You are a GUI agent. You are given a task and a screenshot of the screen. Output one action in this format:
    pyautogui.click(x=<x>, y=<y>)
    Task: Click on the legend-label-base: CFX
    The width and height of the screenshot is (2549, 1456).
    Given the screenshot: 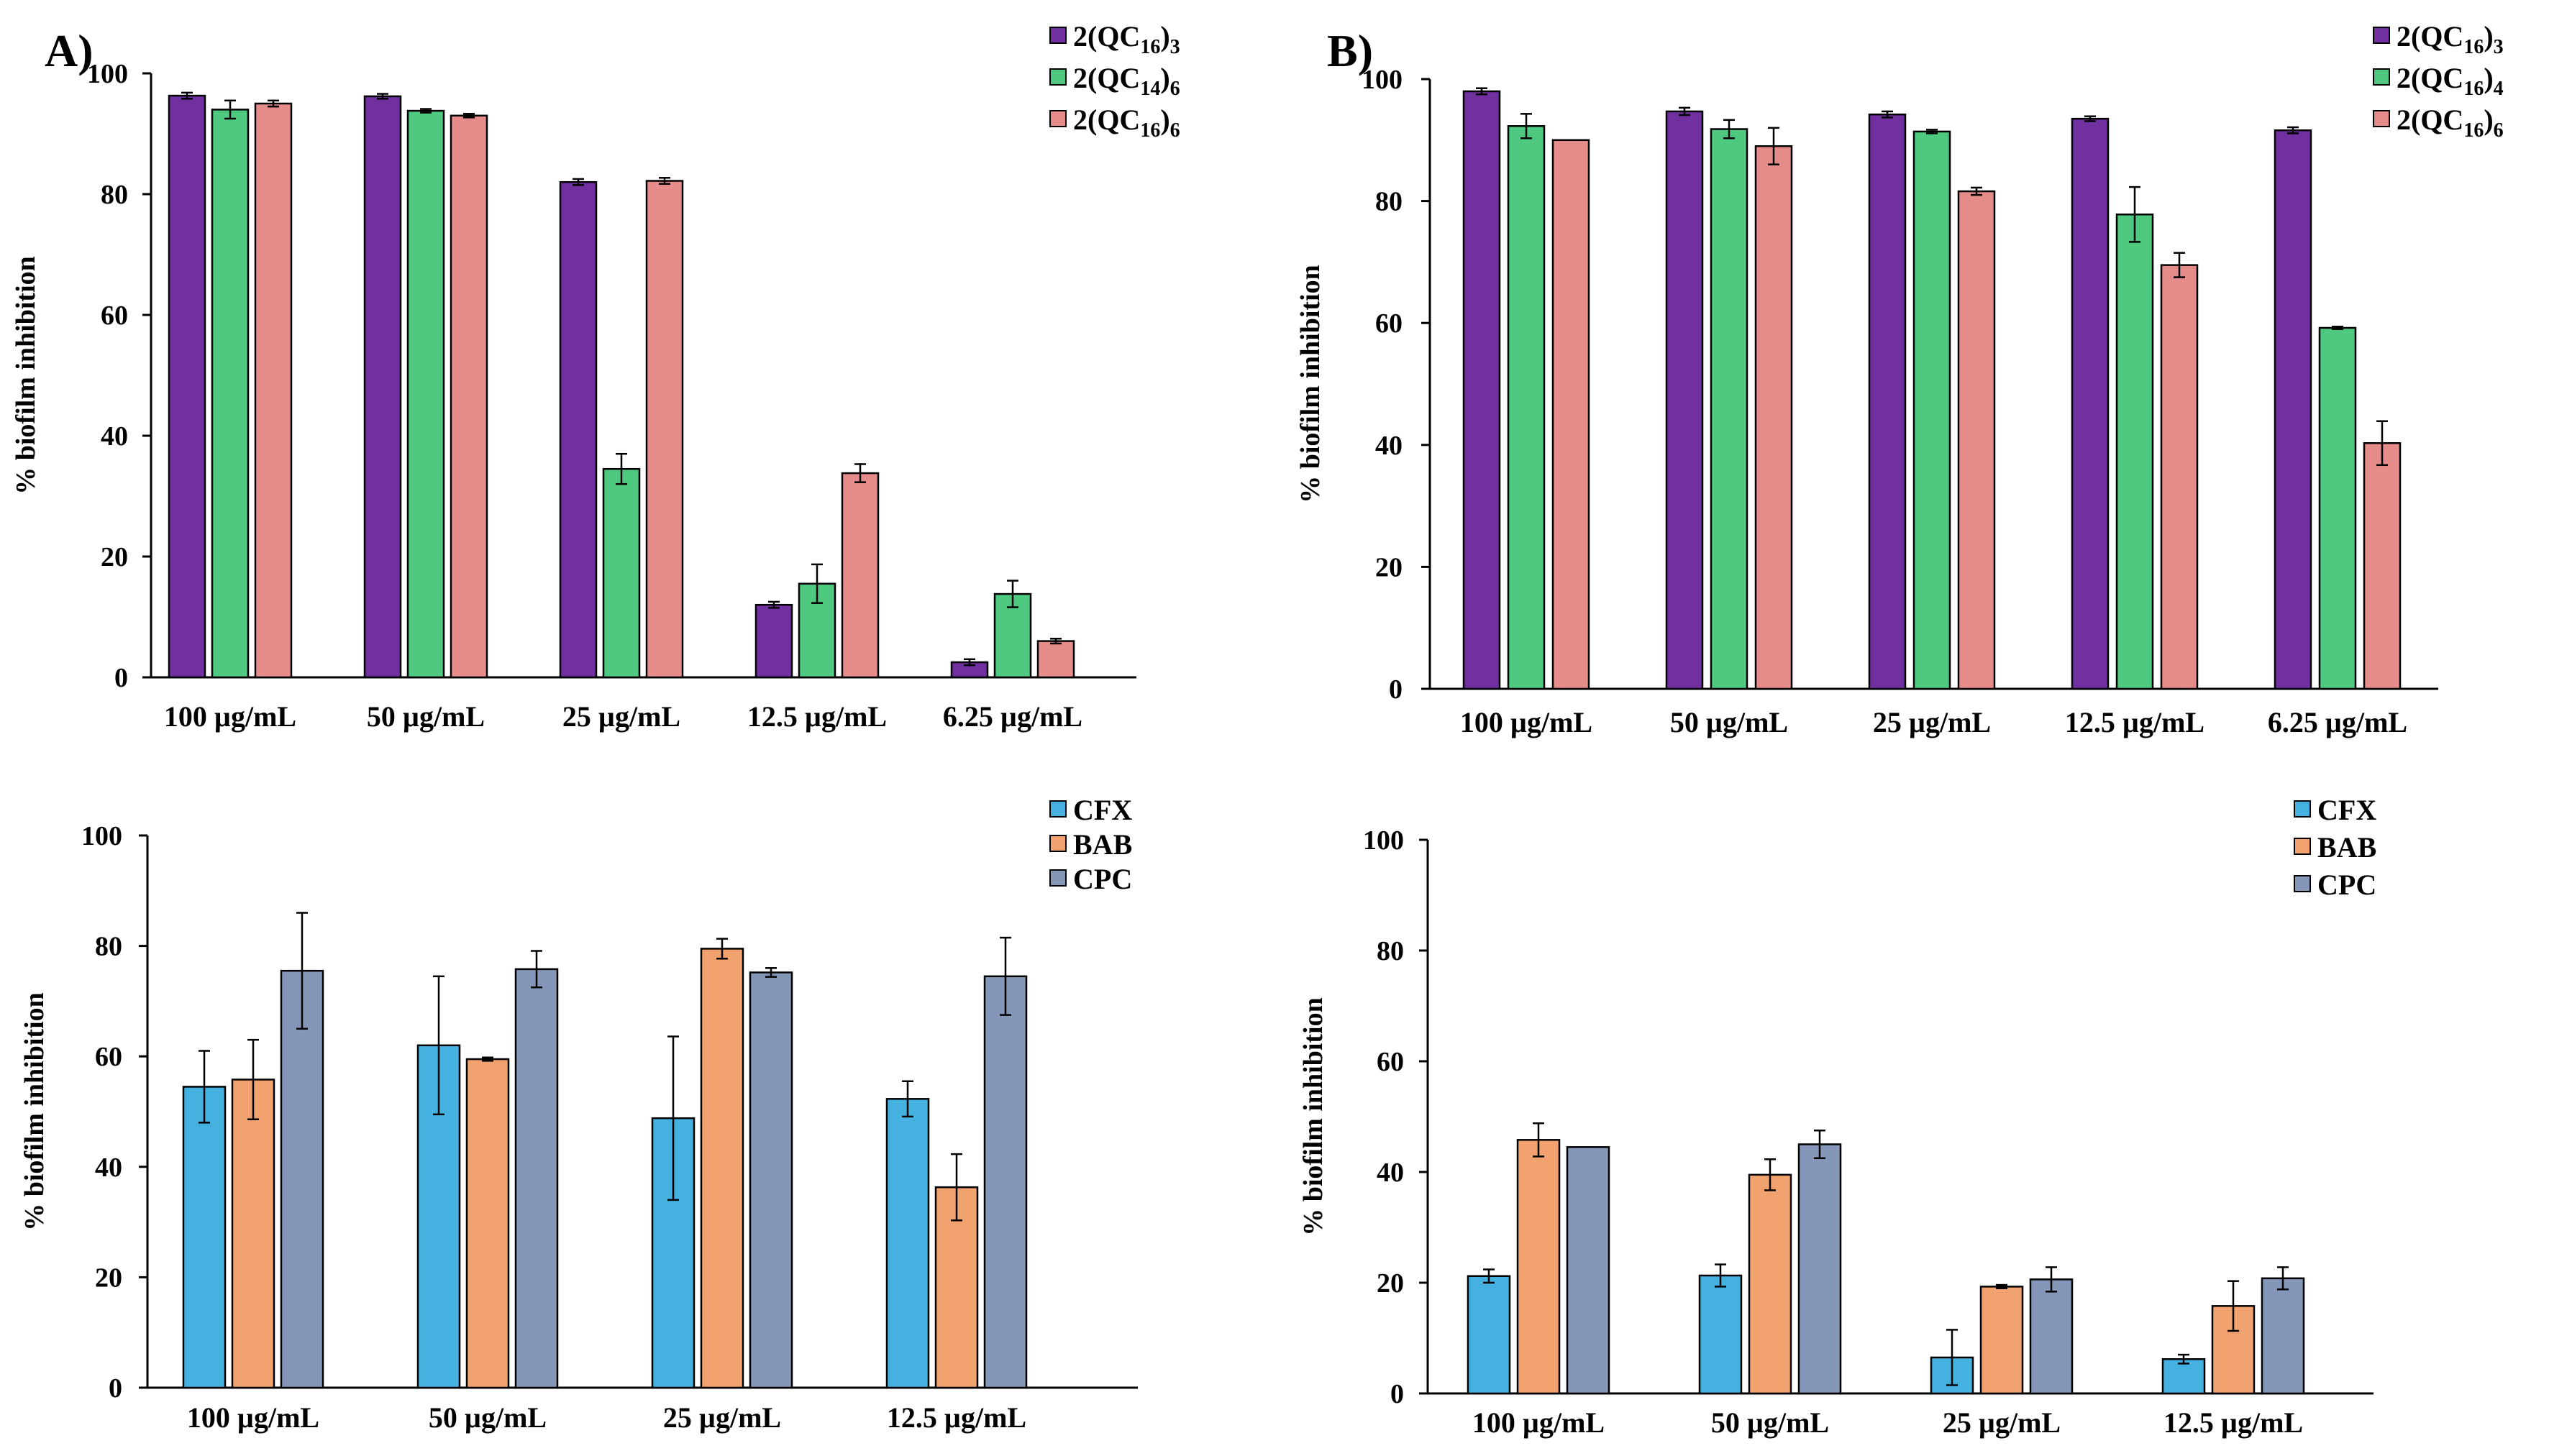 What is the action you would take?
    pyautogui.click(x=1102, y=810)
    